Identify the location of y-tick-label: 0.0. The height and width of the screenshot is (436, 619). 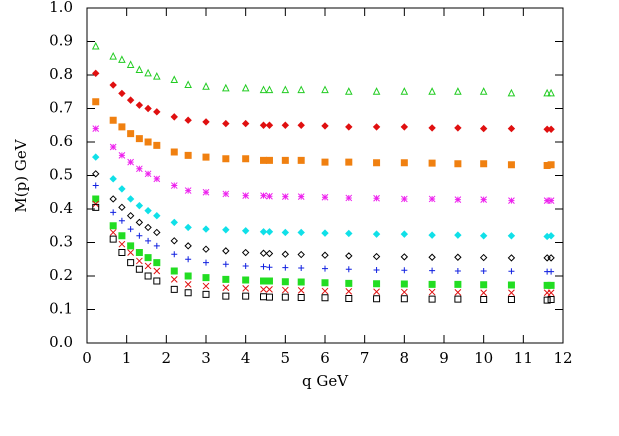
(61, 342).